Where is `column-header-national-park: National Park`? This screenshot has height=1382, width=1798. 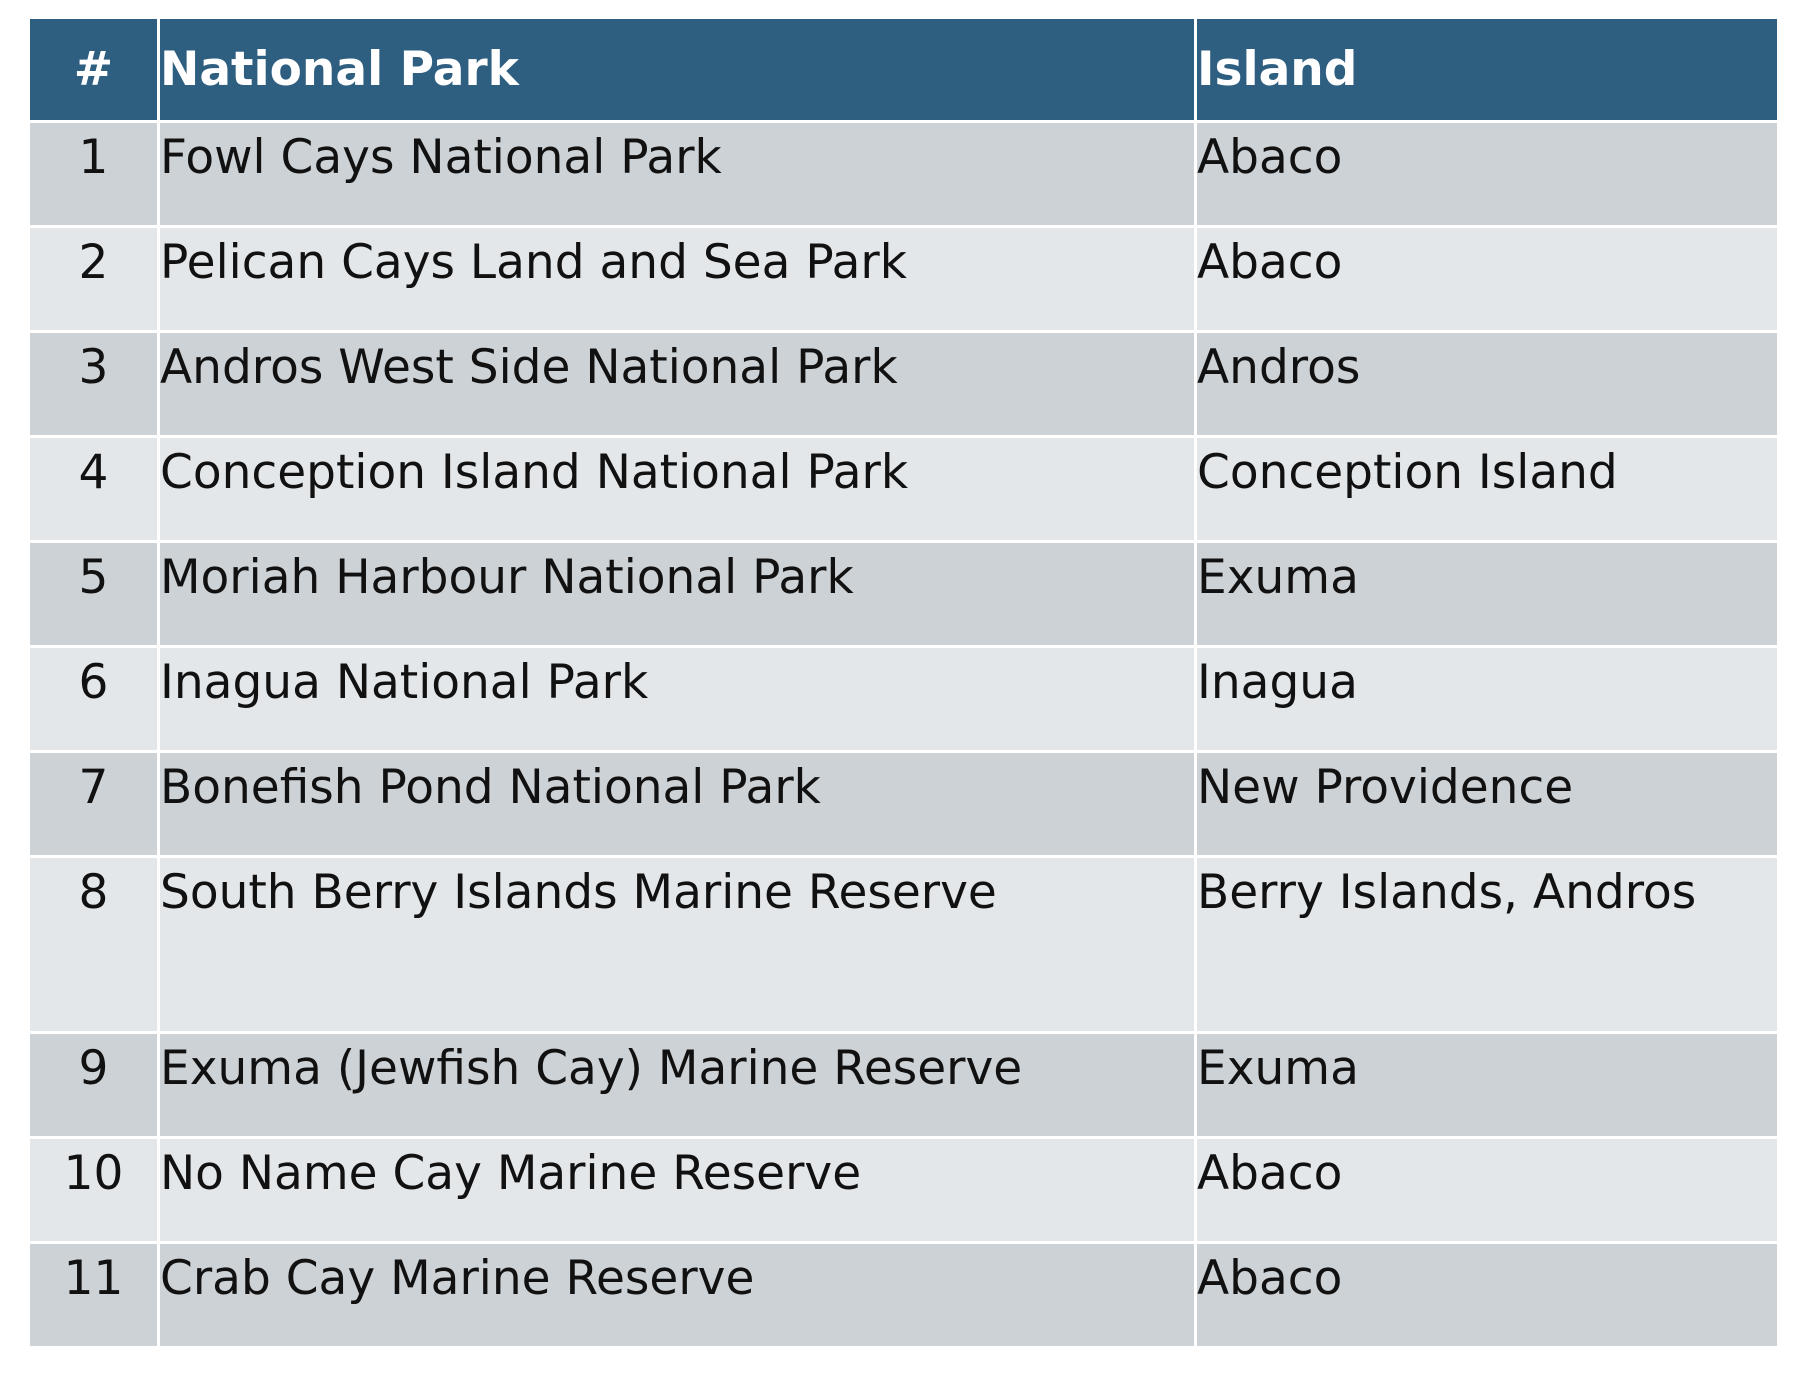 column-header-national-park: National Park is located at coordinates (678, 71).